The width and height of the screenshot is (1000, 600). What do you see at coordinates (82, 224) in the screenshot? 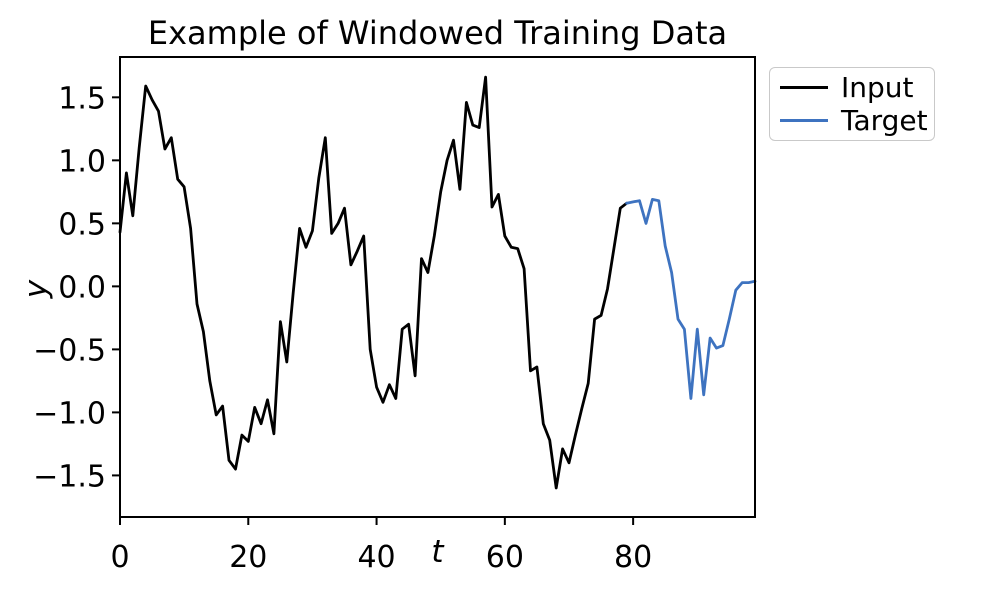
I see `y-tick-label: 0.5` at bounding box center [82, 224].